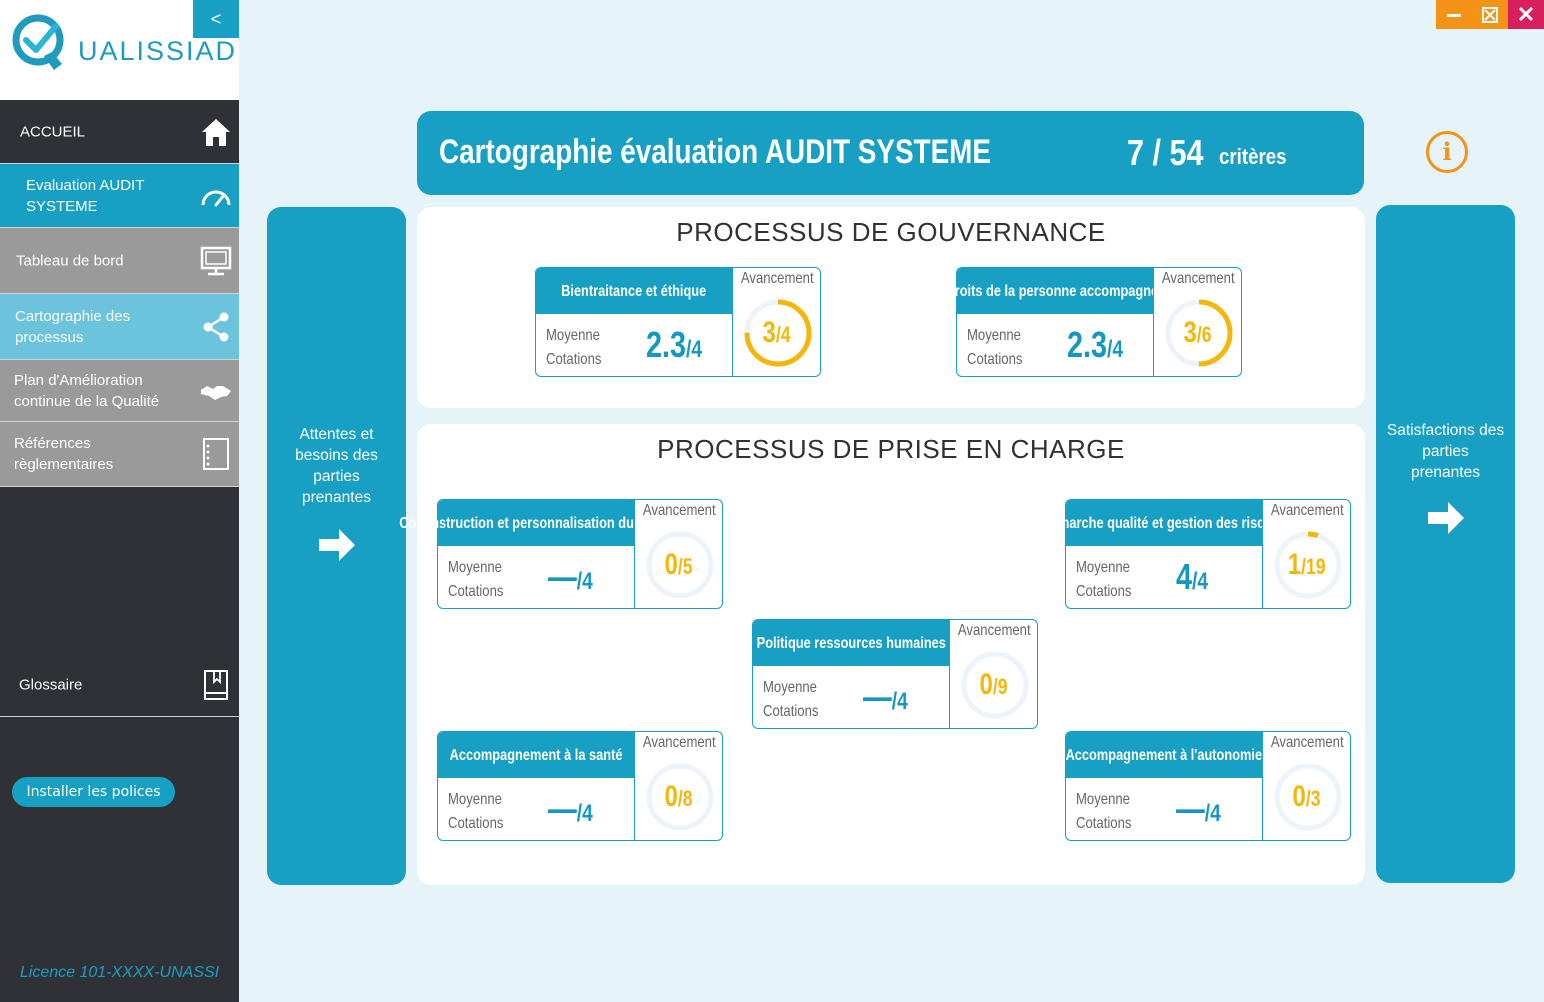 This screenshot has width=1544, height=1002. Describe the element at coordinates (1526, 14) in the screenshot. I see `close-button` at that location.